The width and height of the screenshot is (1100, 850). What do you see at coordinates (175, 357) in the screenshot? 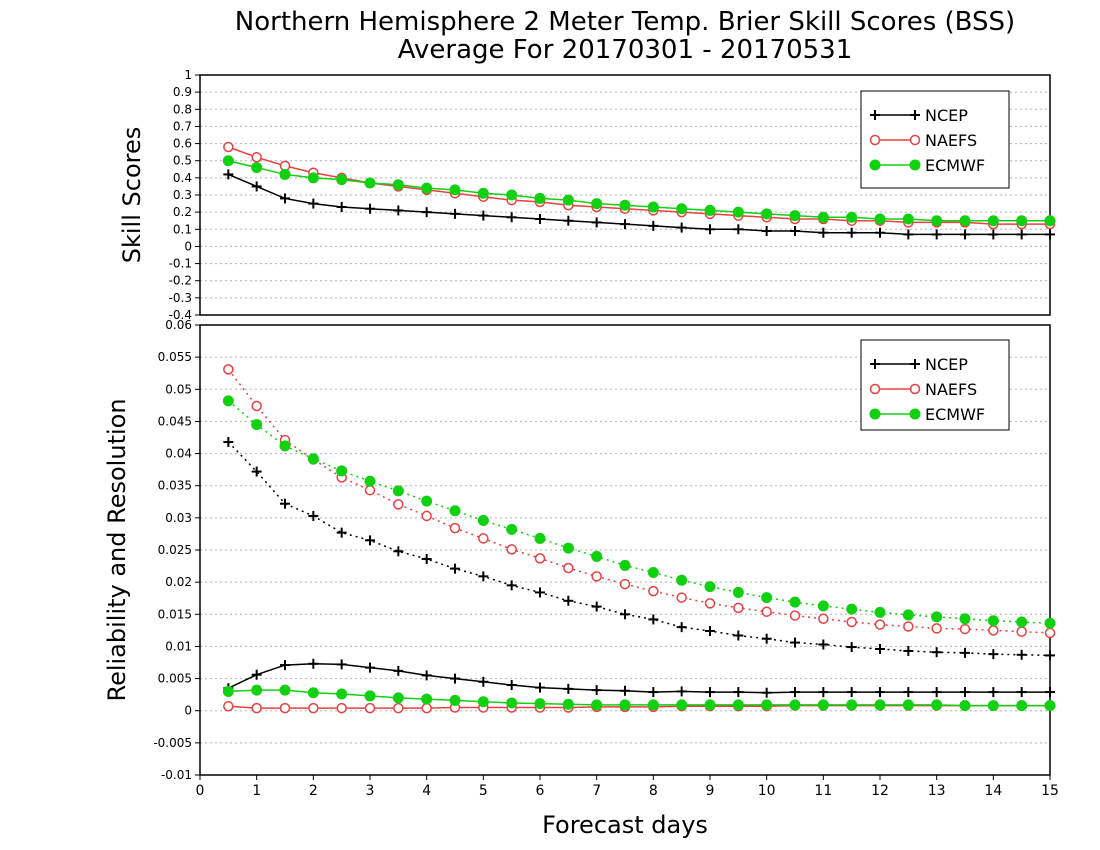
I see `y-tick-label: 0.055` at bounding box center [175, 357].